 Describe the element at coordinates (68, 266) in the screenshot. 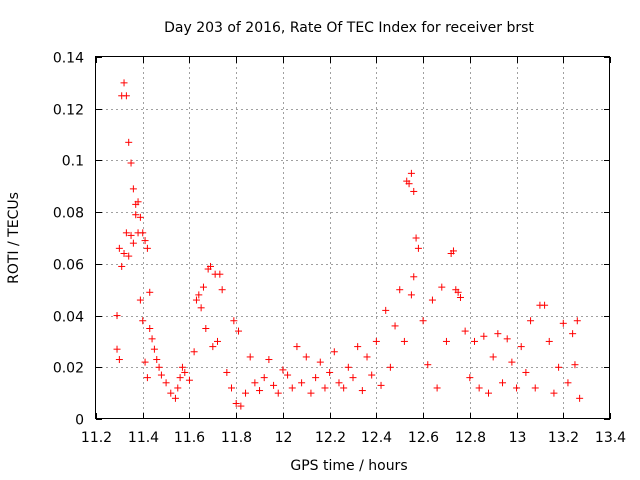

I see `y-tick-label: 0.06` at that location.